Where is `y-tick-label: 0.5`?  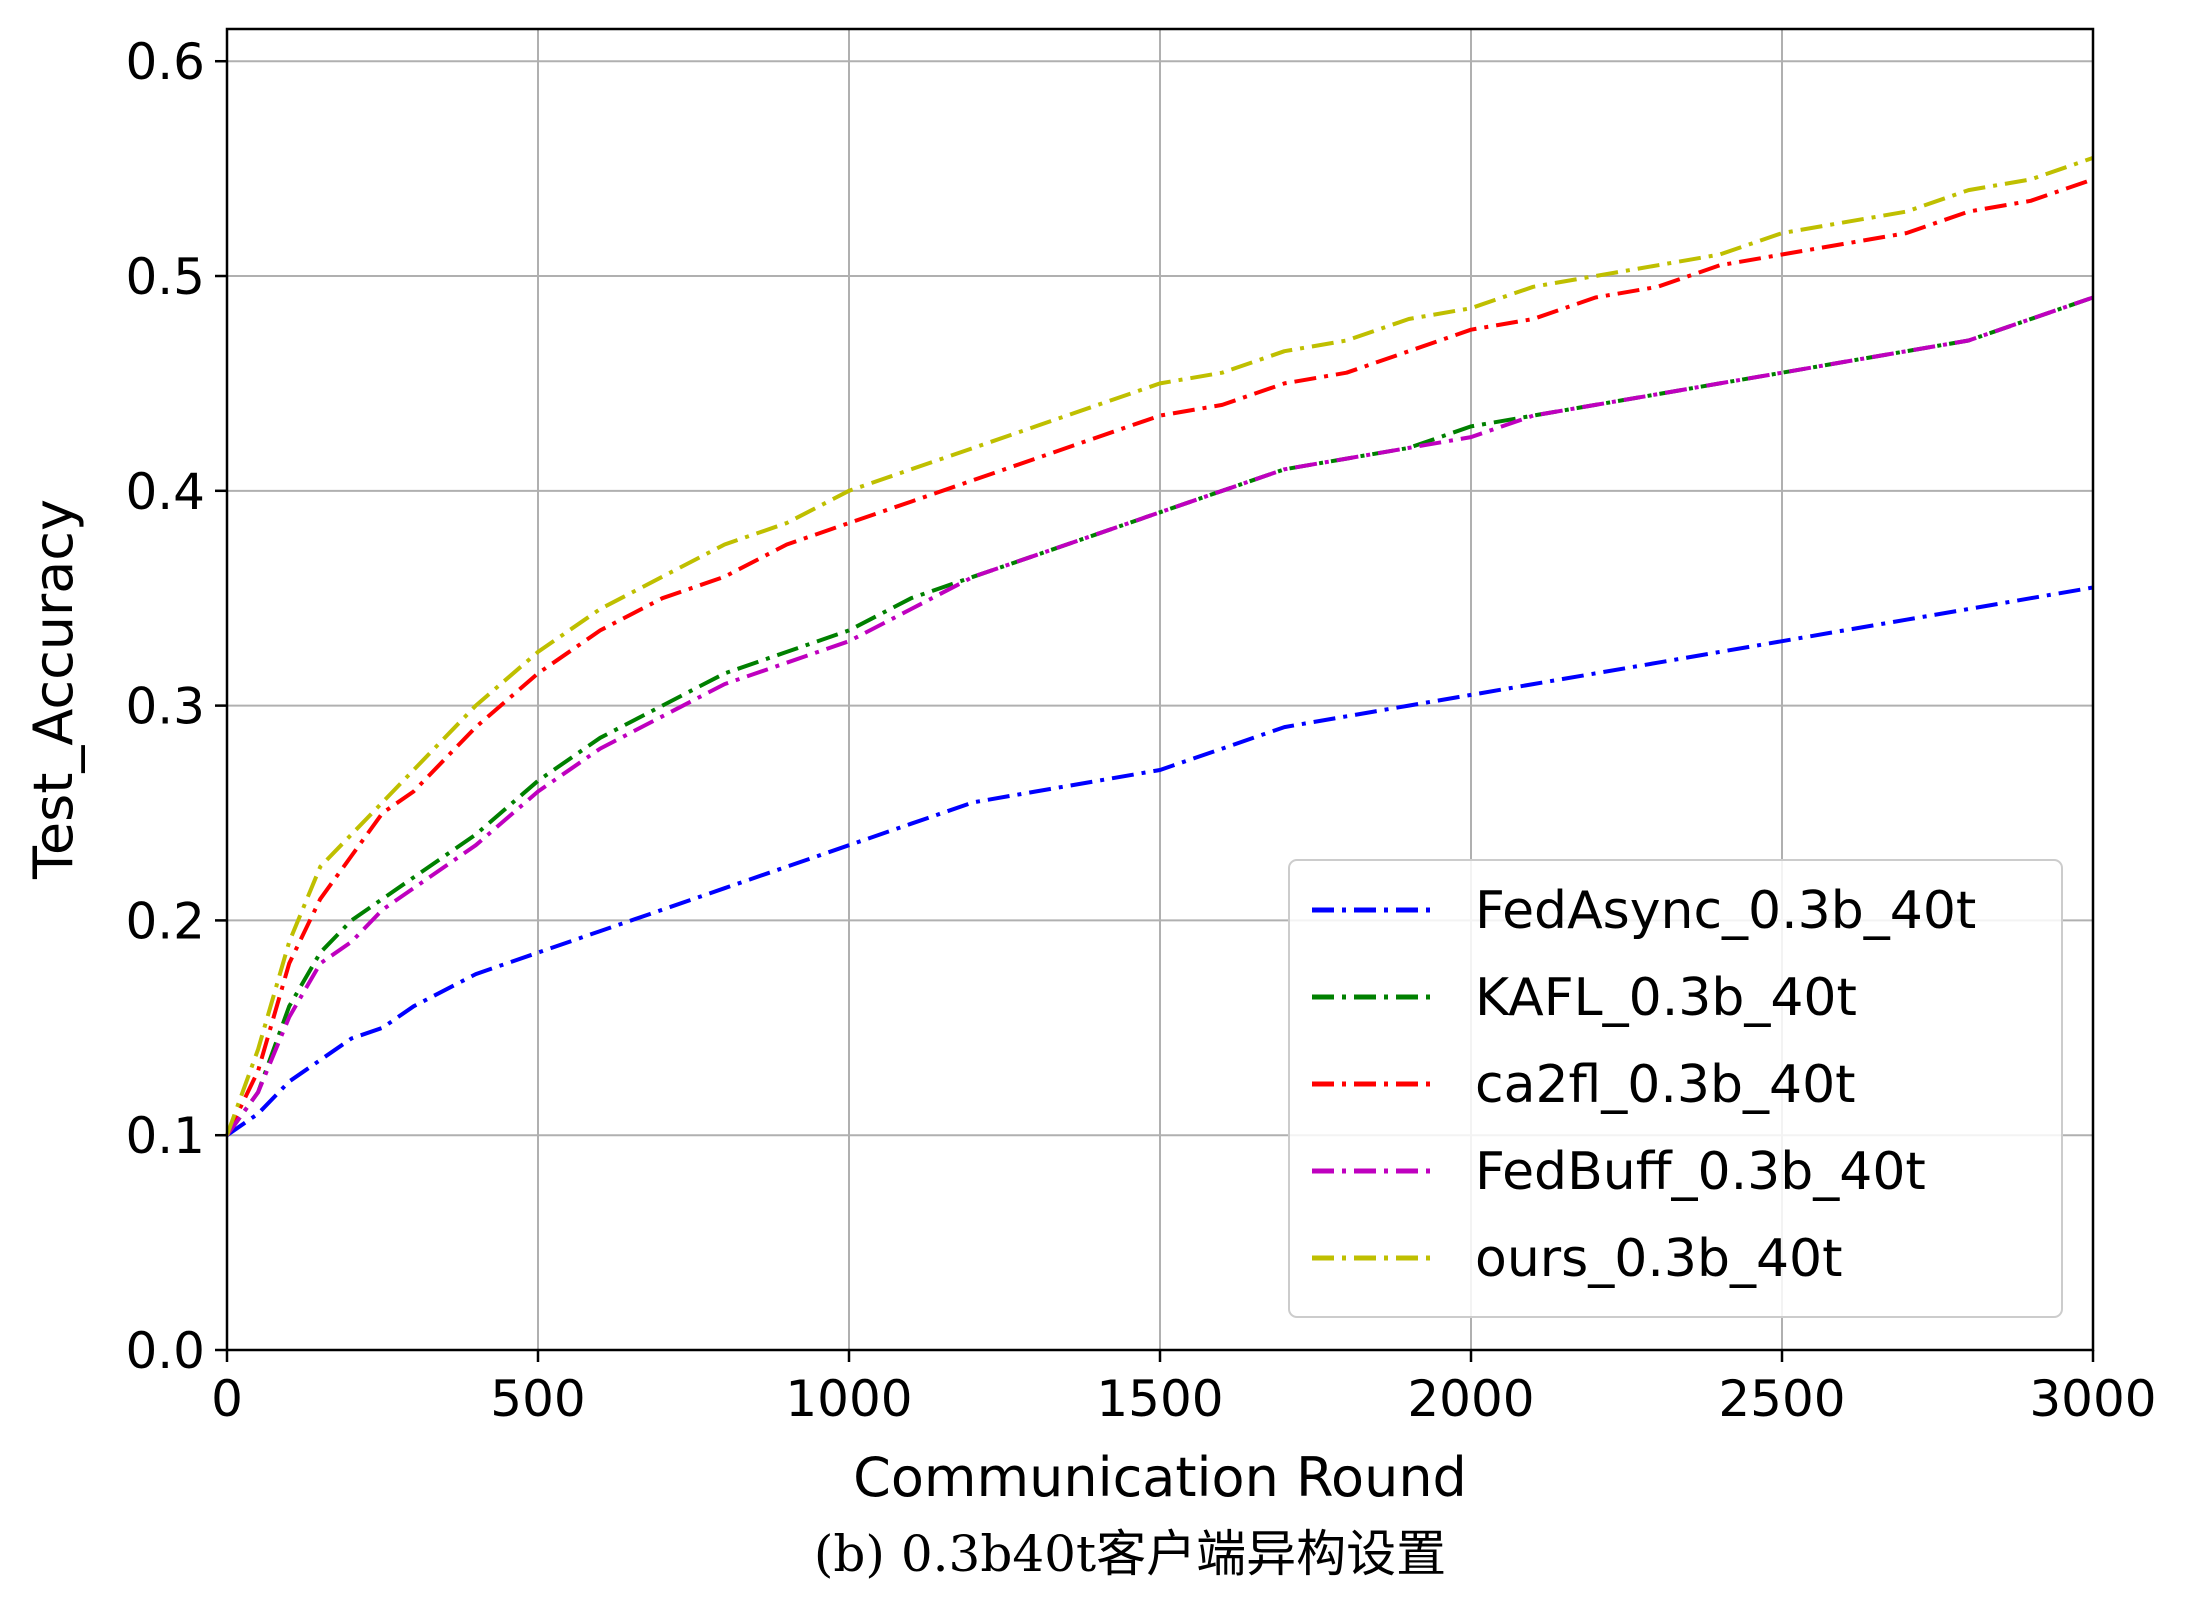 y-tick-label: 0.5 is located at coordinates (165, 277).